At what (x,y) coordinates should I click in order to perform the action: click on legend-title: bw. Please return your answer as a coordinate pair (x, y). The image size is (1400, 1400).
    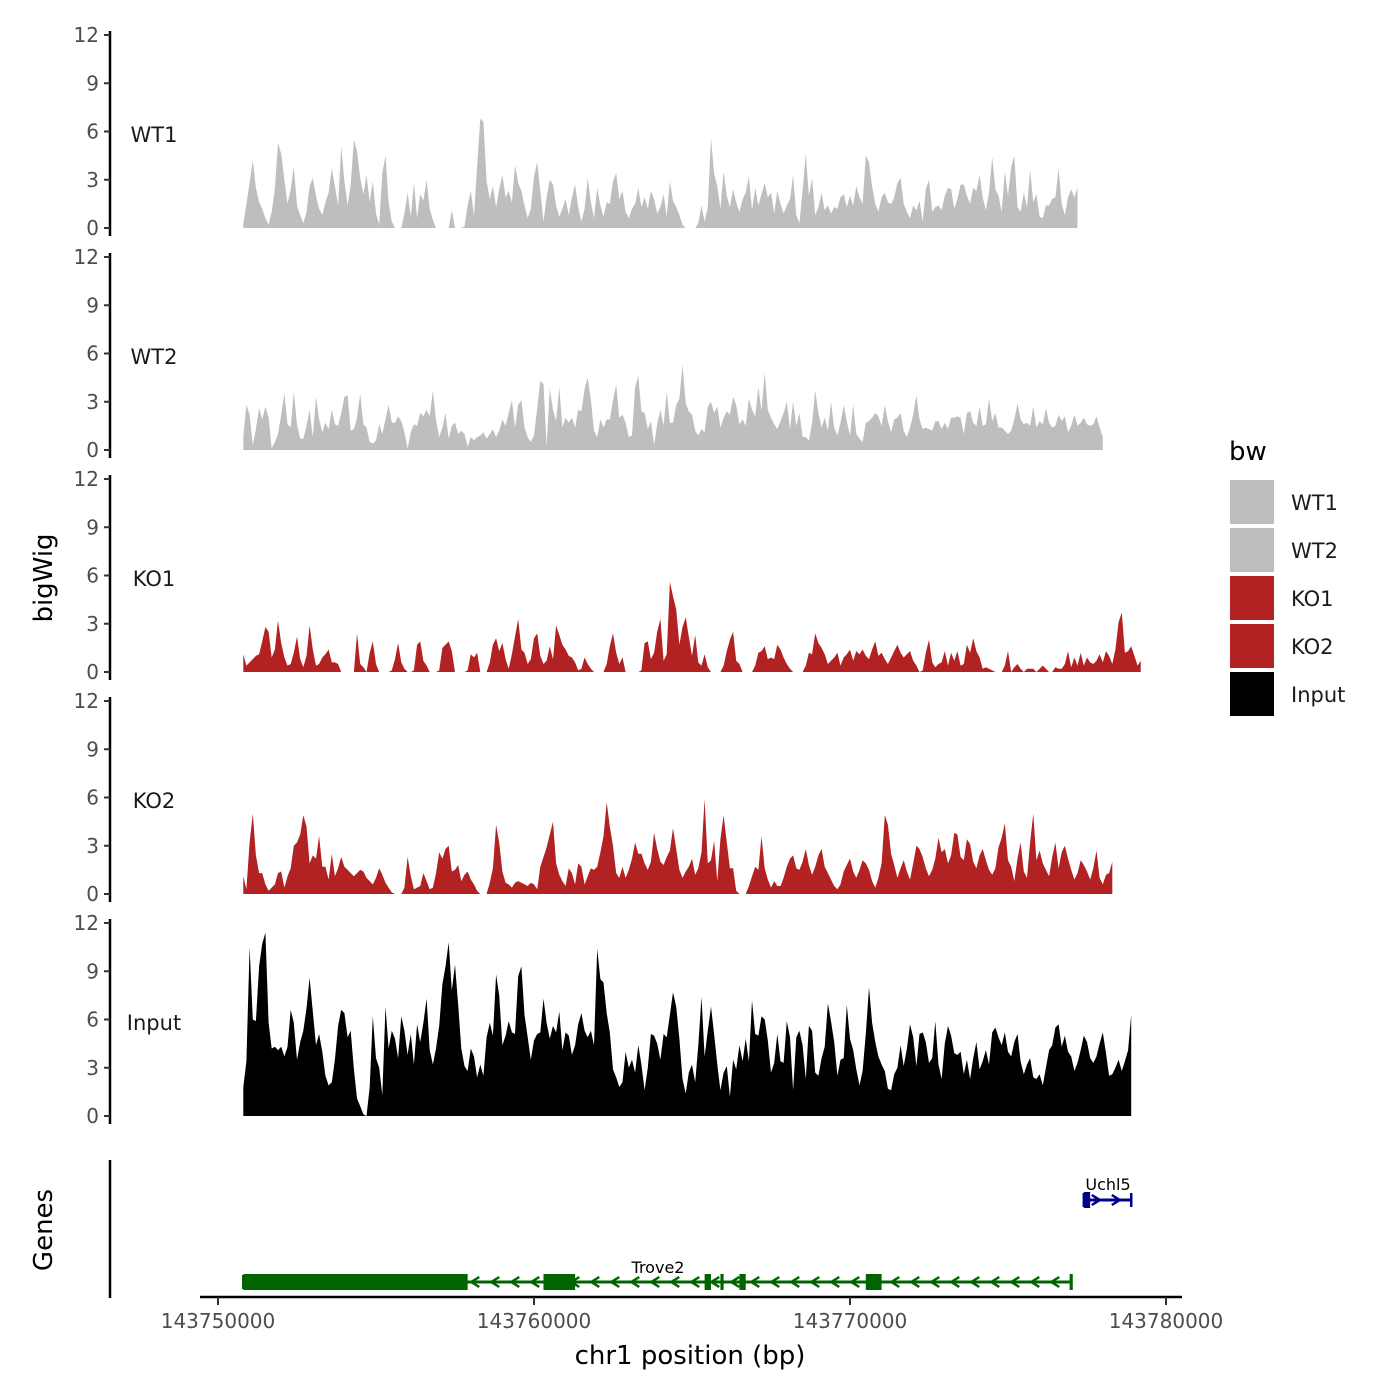
    Looking at the image, I should click on (1248, 452).